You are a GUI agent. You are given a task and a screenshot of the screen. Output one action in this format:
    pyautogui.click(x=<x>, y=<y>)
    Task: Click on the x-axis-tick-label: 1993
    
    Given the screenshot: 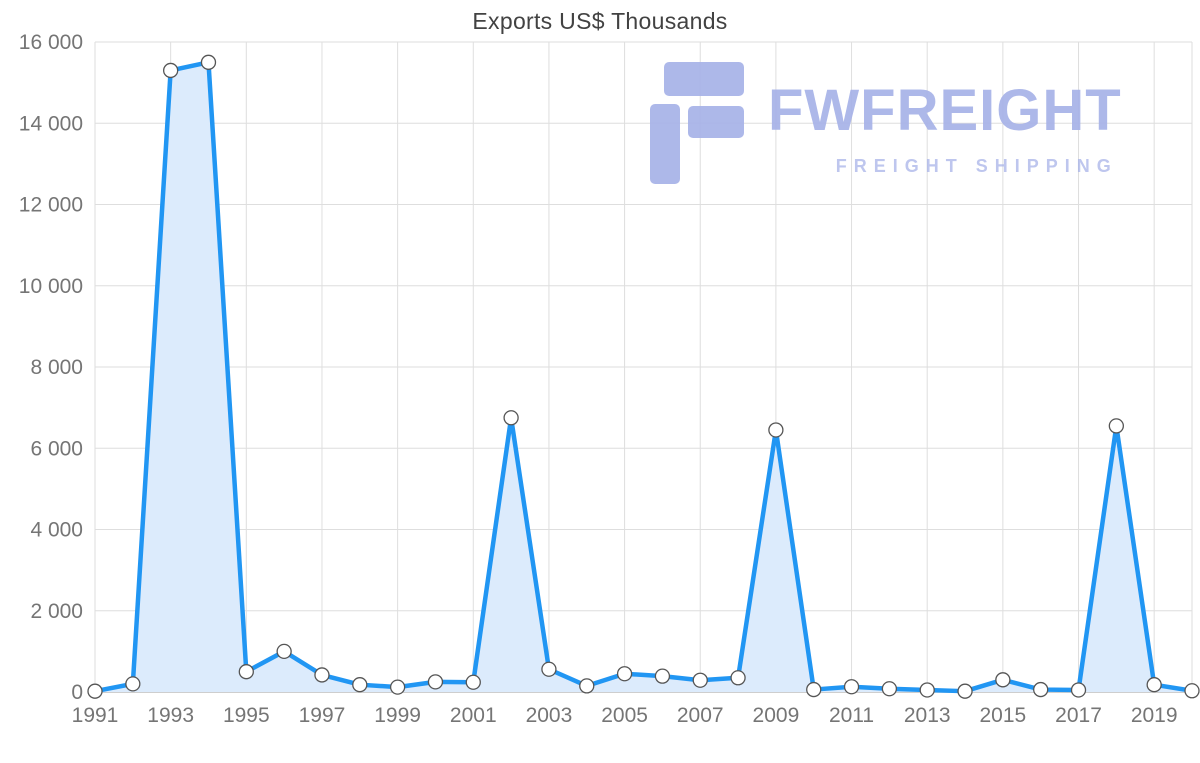 What is the action you would take?
    pyautogui.click(x=170, y=715)
    